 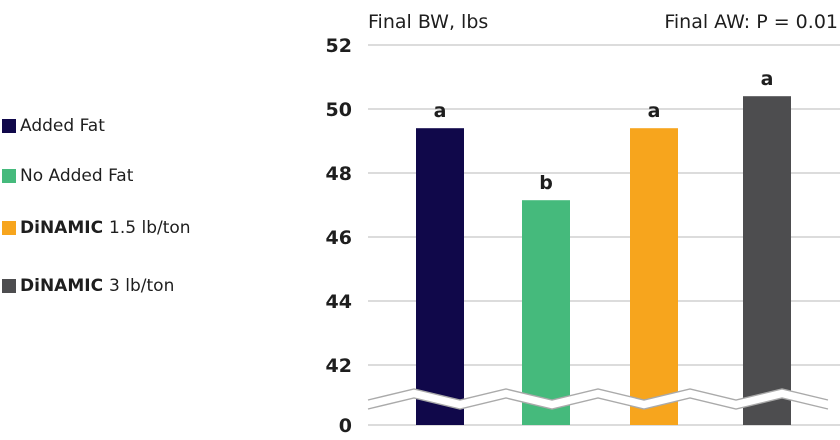 I want to click on legend-label: 1.5 lb/ton, so click(x=150, y=228).